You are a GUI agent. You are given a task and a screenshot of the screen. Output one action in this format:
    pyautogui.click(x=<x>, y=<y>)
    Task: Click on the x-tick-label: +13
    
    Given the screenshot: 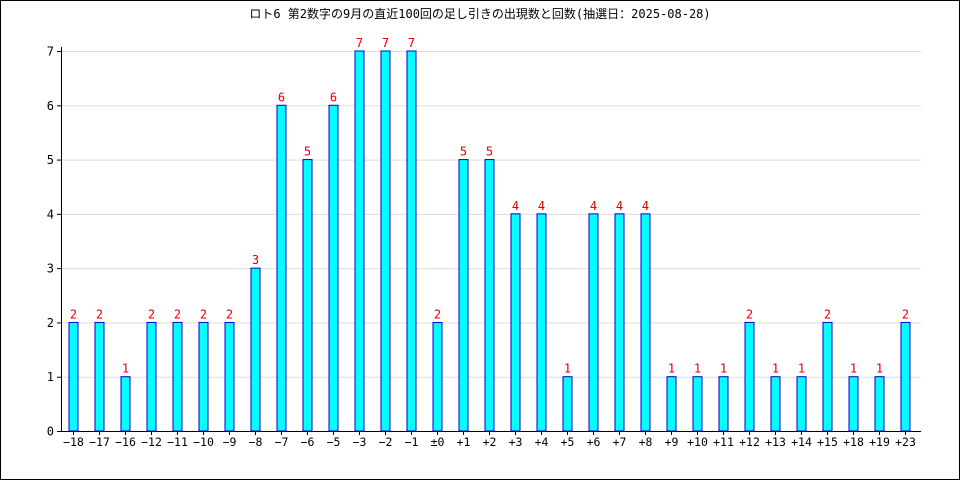 What is the action you would take?
    pyautogui.click(x=775, y=442)
    